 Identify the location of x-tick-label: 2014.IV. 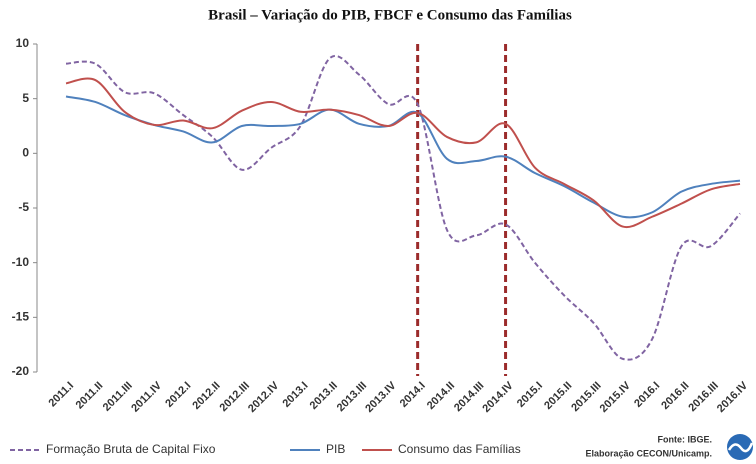
(498, 397).